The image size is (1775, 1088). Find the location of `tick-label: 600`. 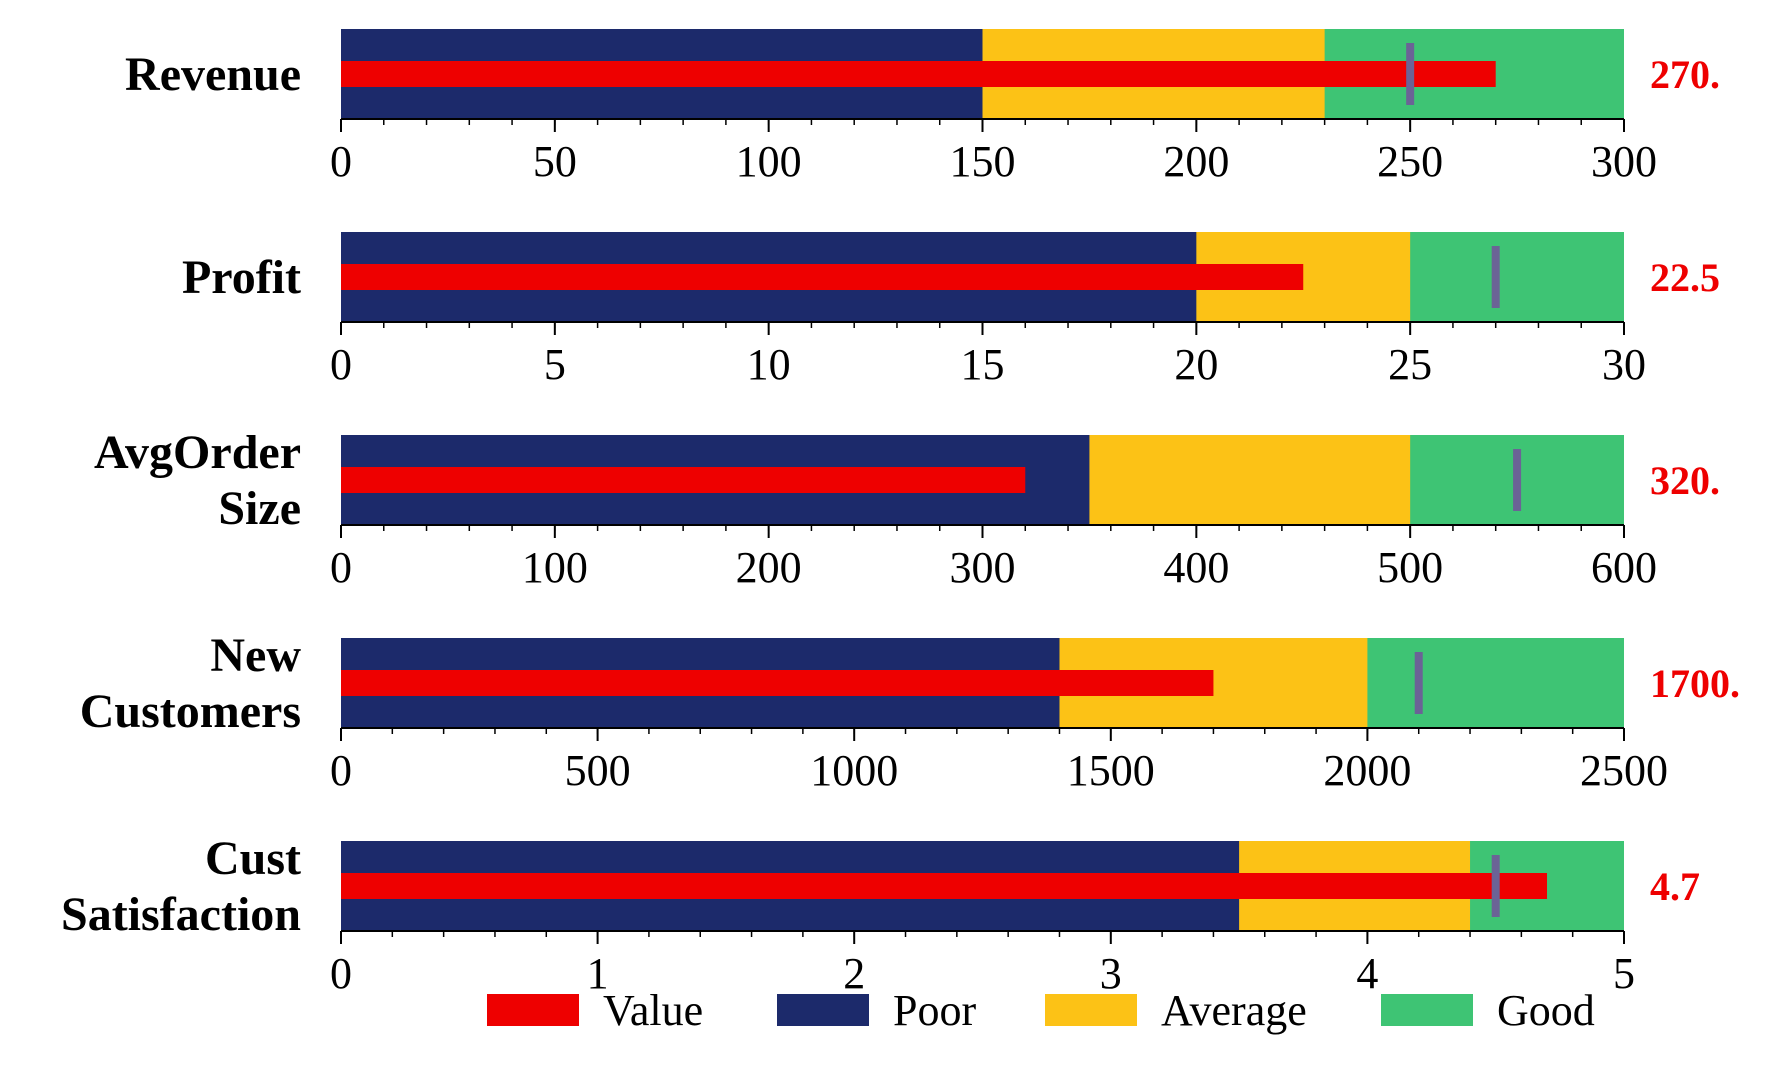

tick-label: 600 is located at coordinates (1624, 567).